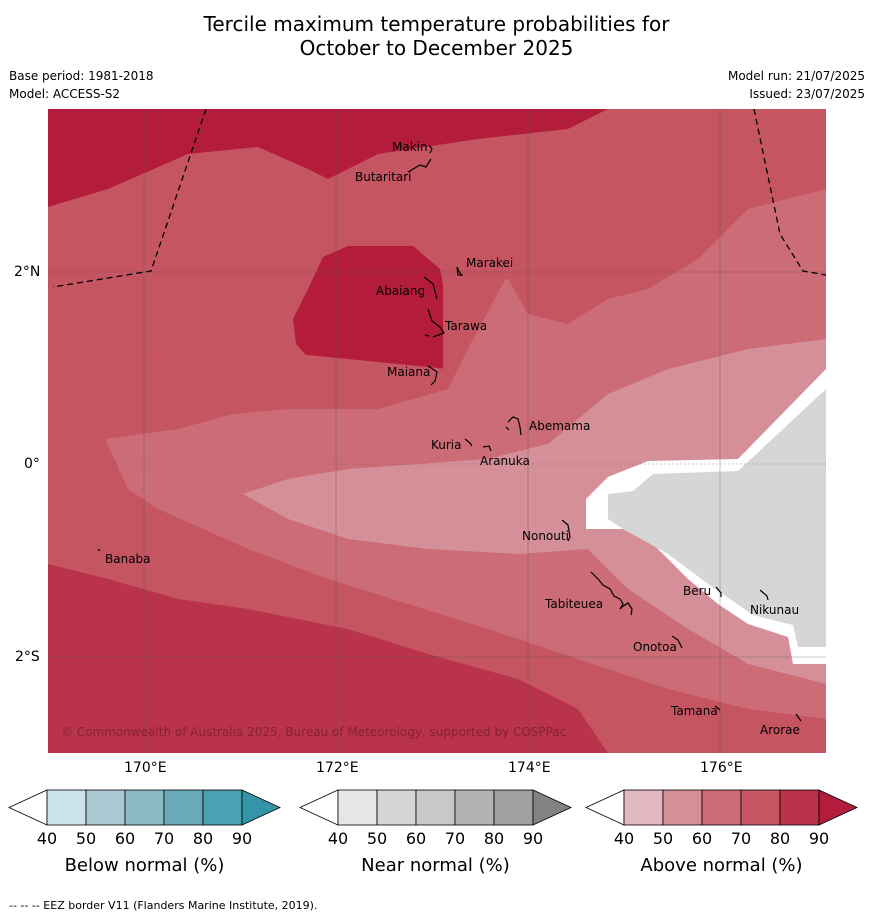 This screenshot has width=873, height=919. I want to click on colorbar-label: Above normal (%), so click(721, 865).